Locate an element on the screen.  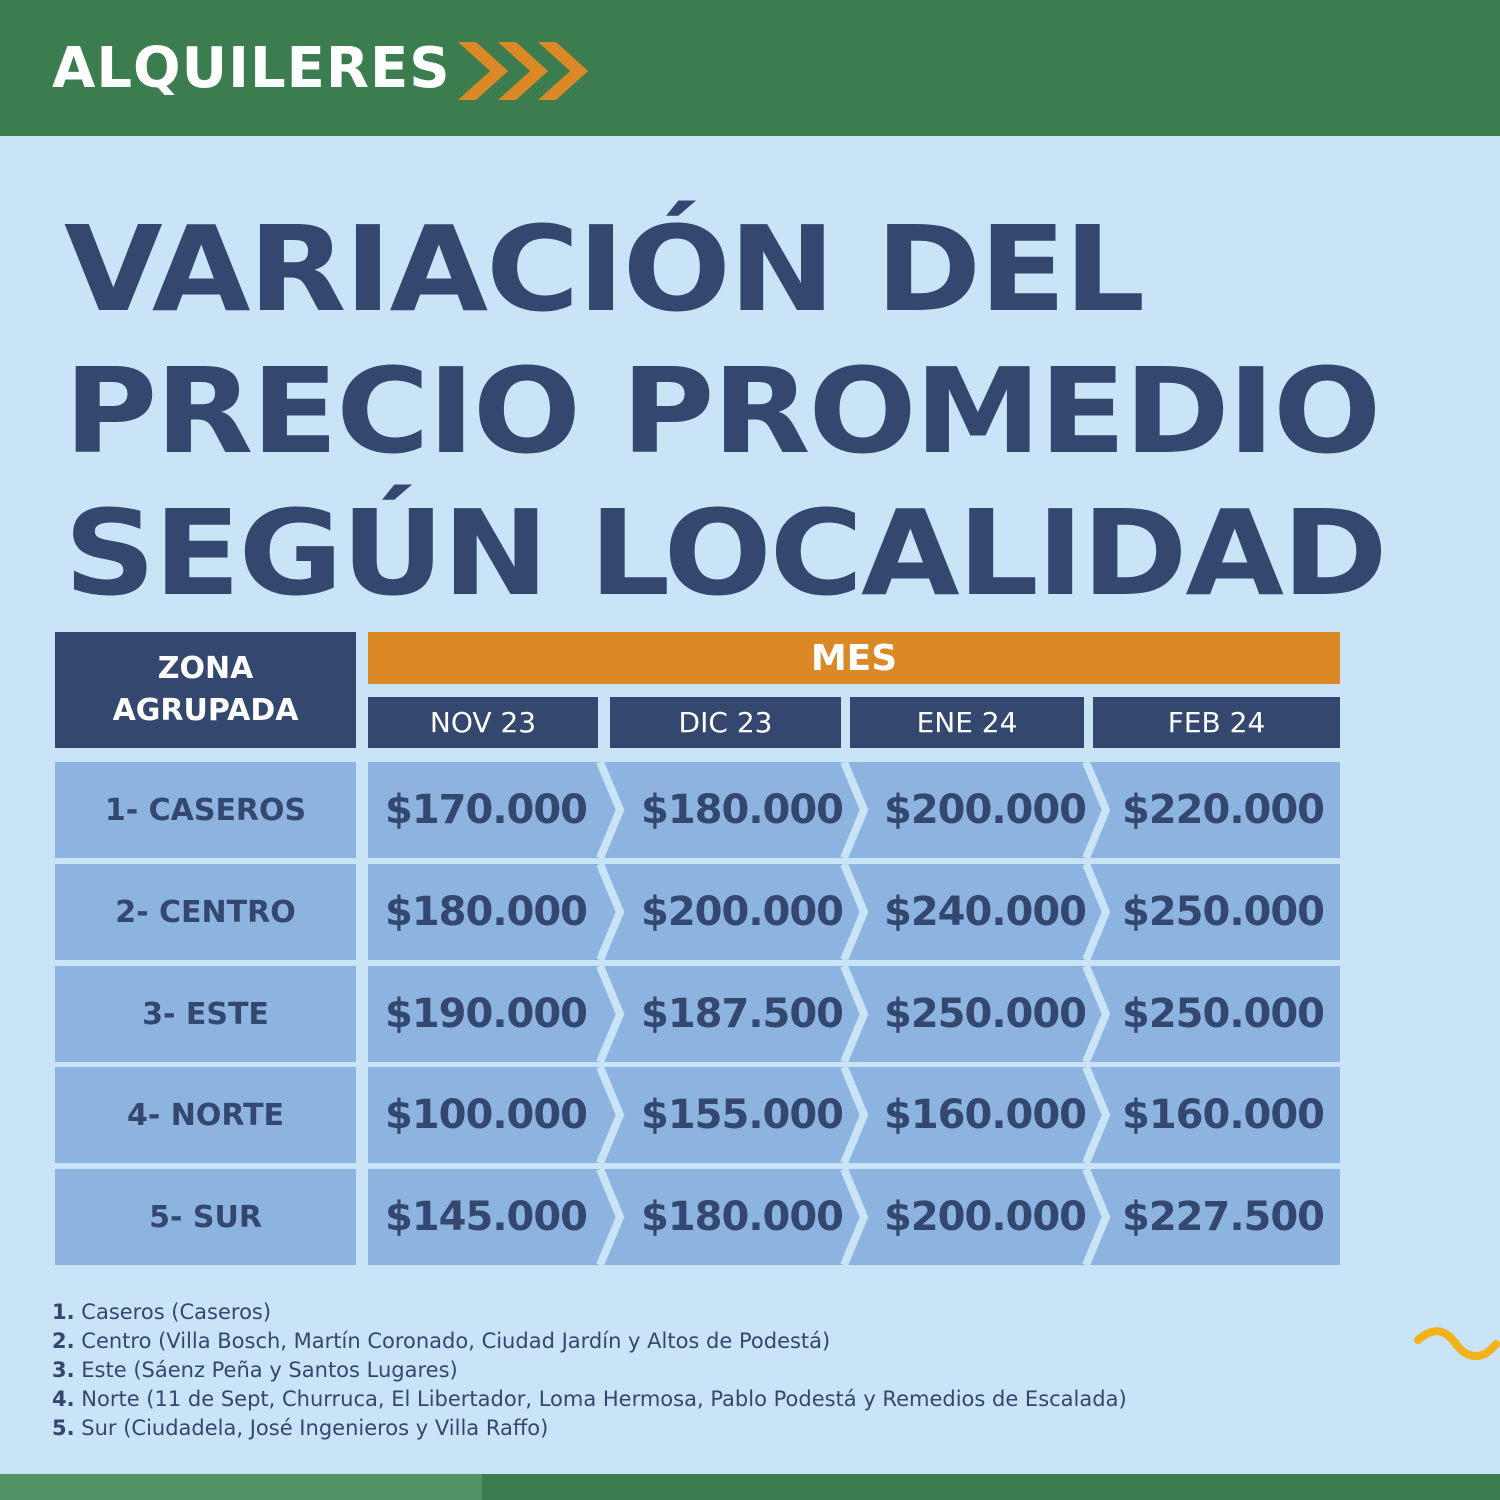
price-row: $145.000 $180.000 $200.000 $227.500 is located at coordinates (854, 1217).